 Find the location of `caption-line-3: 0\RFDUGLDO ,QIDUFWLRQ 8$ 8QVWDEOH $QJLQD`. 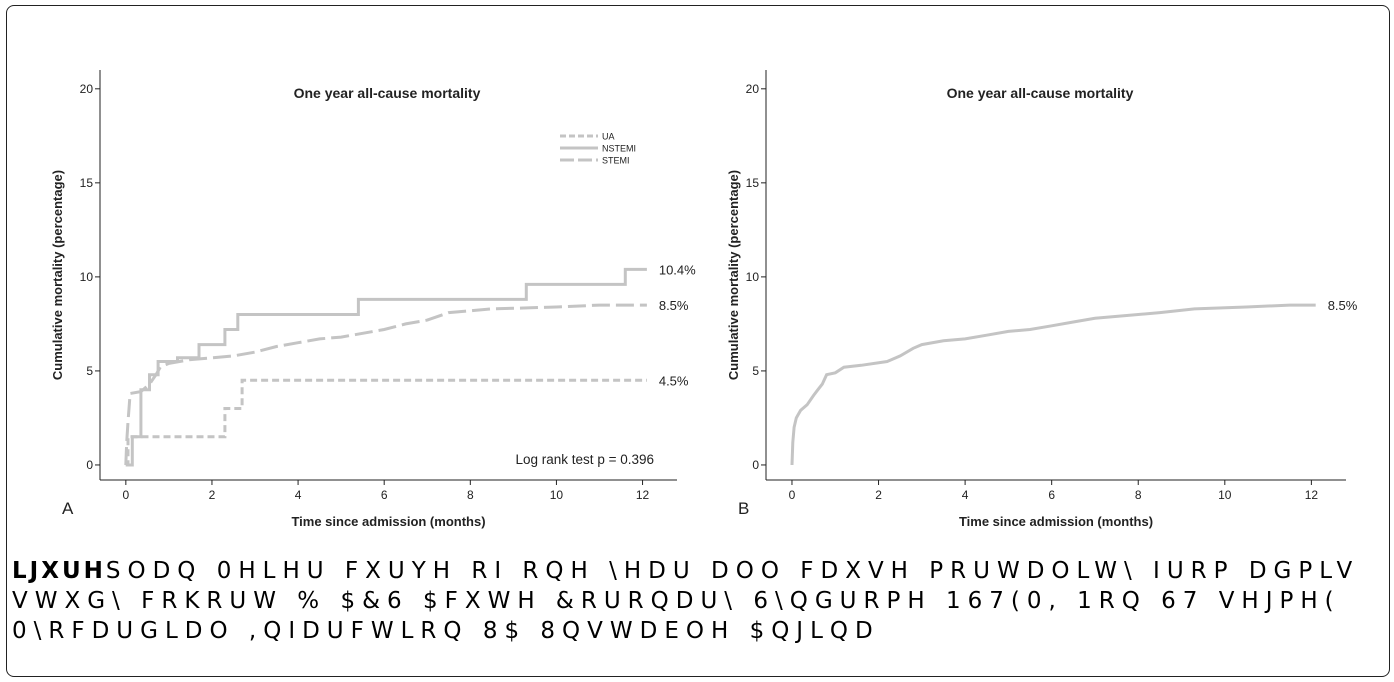

caption-line-3: 0\RFDUGLDO ,QIDUFWLRQ 8$ 8QVWDEOH $QJLQD is located at coordinates (702, 631).